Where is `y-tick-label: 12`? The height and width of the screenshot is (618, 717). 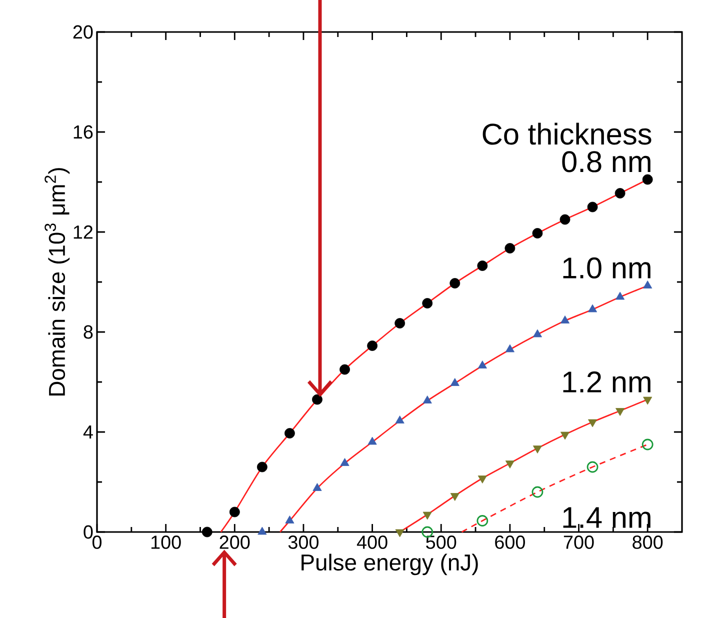
y-tick-label: 12 is located at coordinates (83, 232).